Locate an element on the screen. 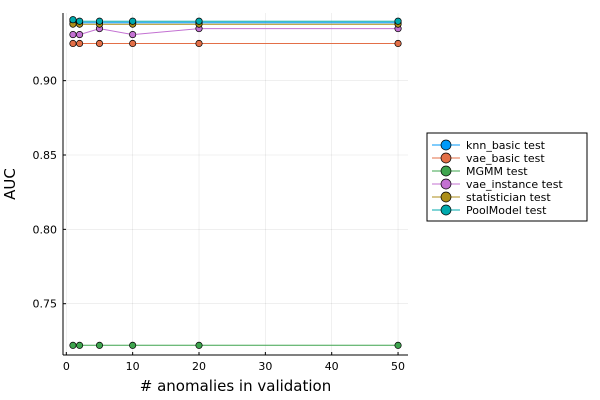 This screenshot has width=600, height=400. y-tick-label: 0.85 is located at coordinates (45, 155).